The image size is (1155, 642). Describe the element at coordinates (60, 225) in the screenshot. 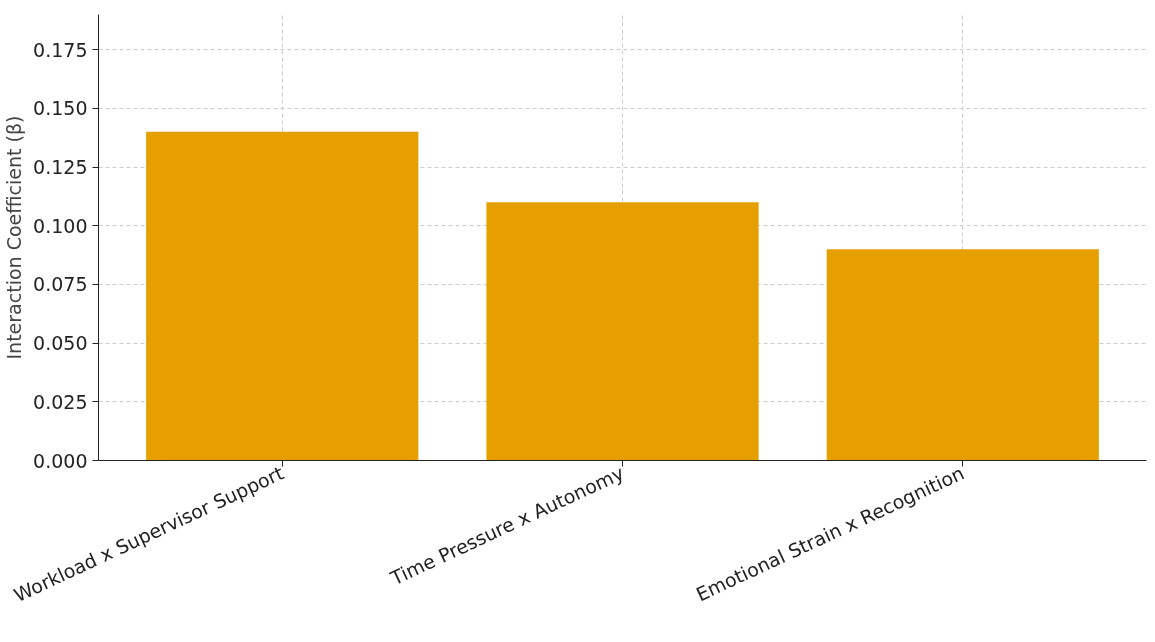

I see `y-tick-label: 0.100` at that location.